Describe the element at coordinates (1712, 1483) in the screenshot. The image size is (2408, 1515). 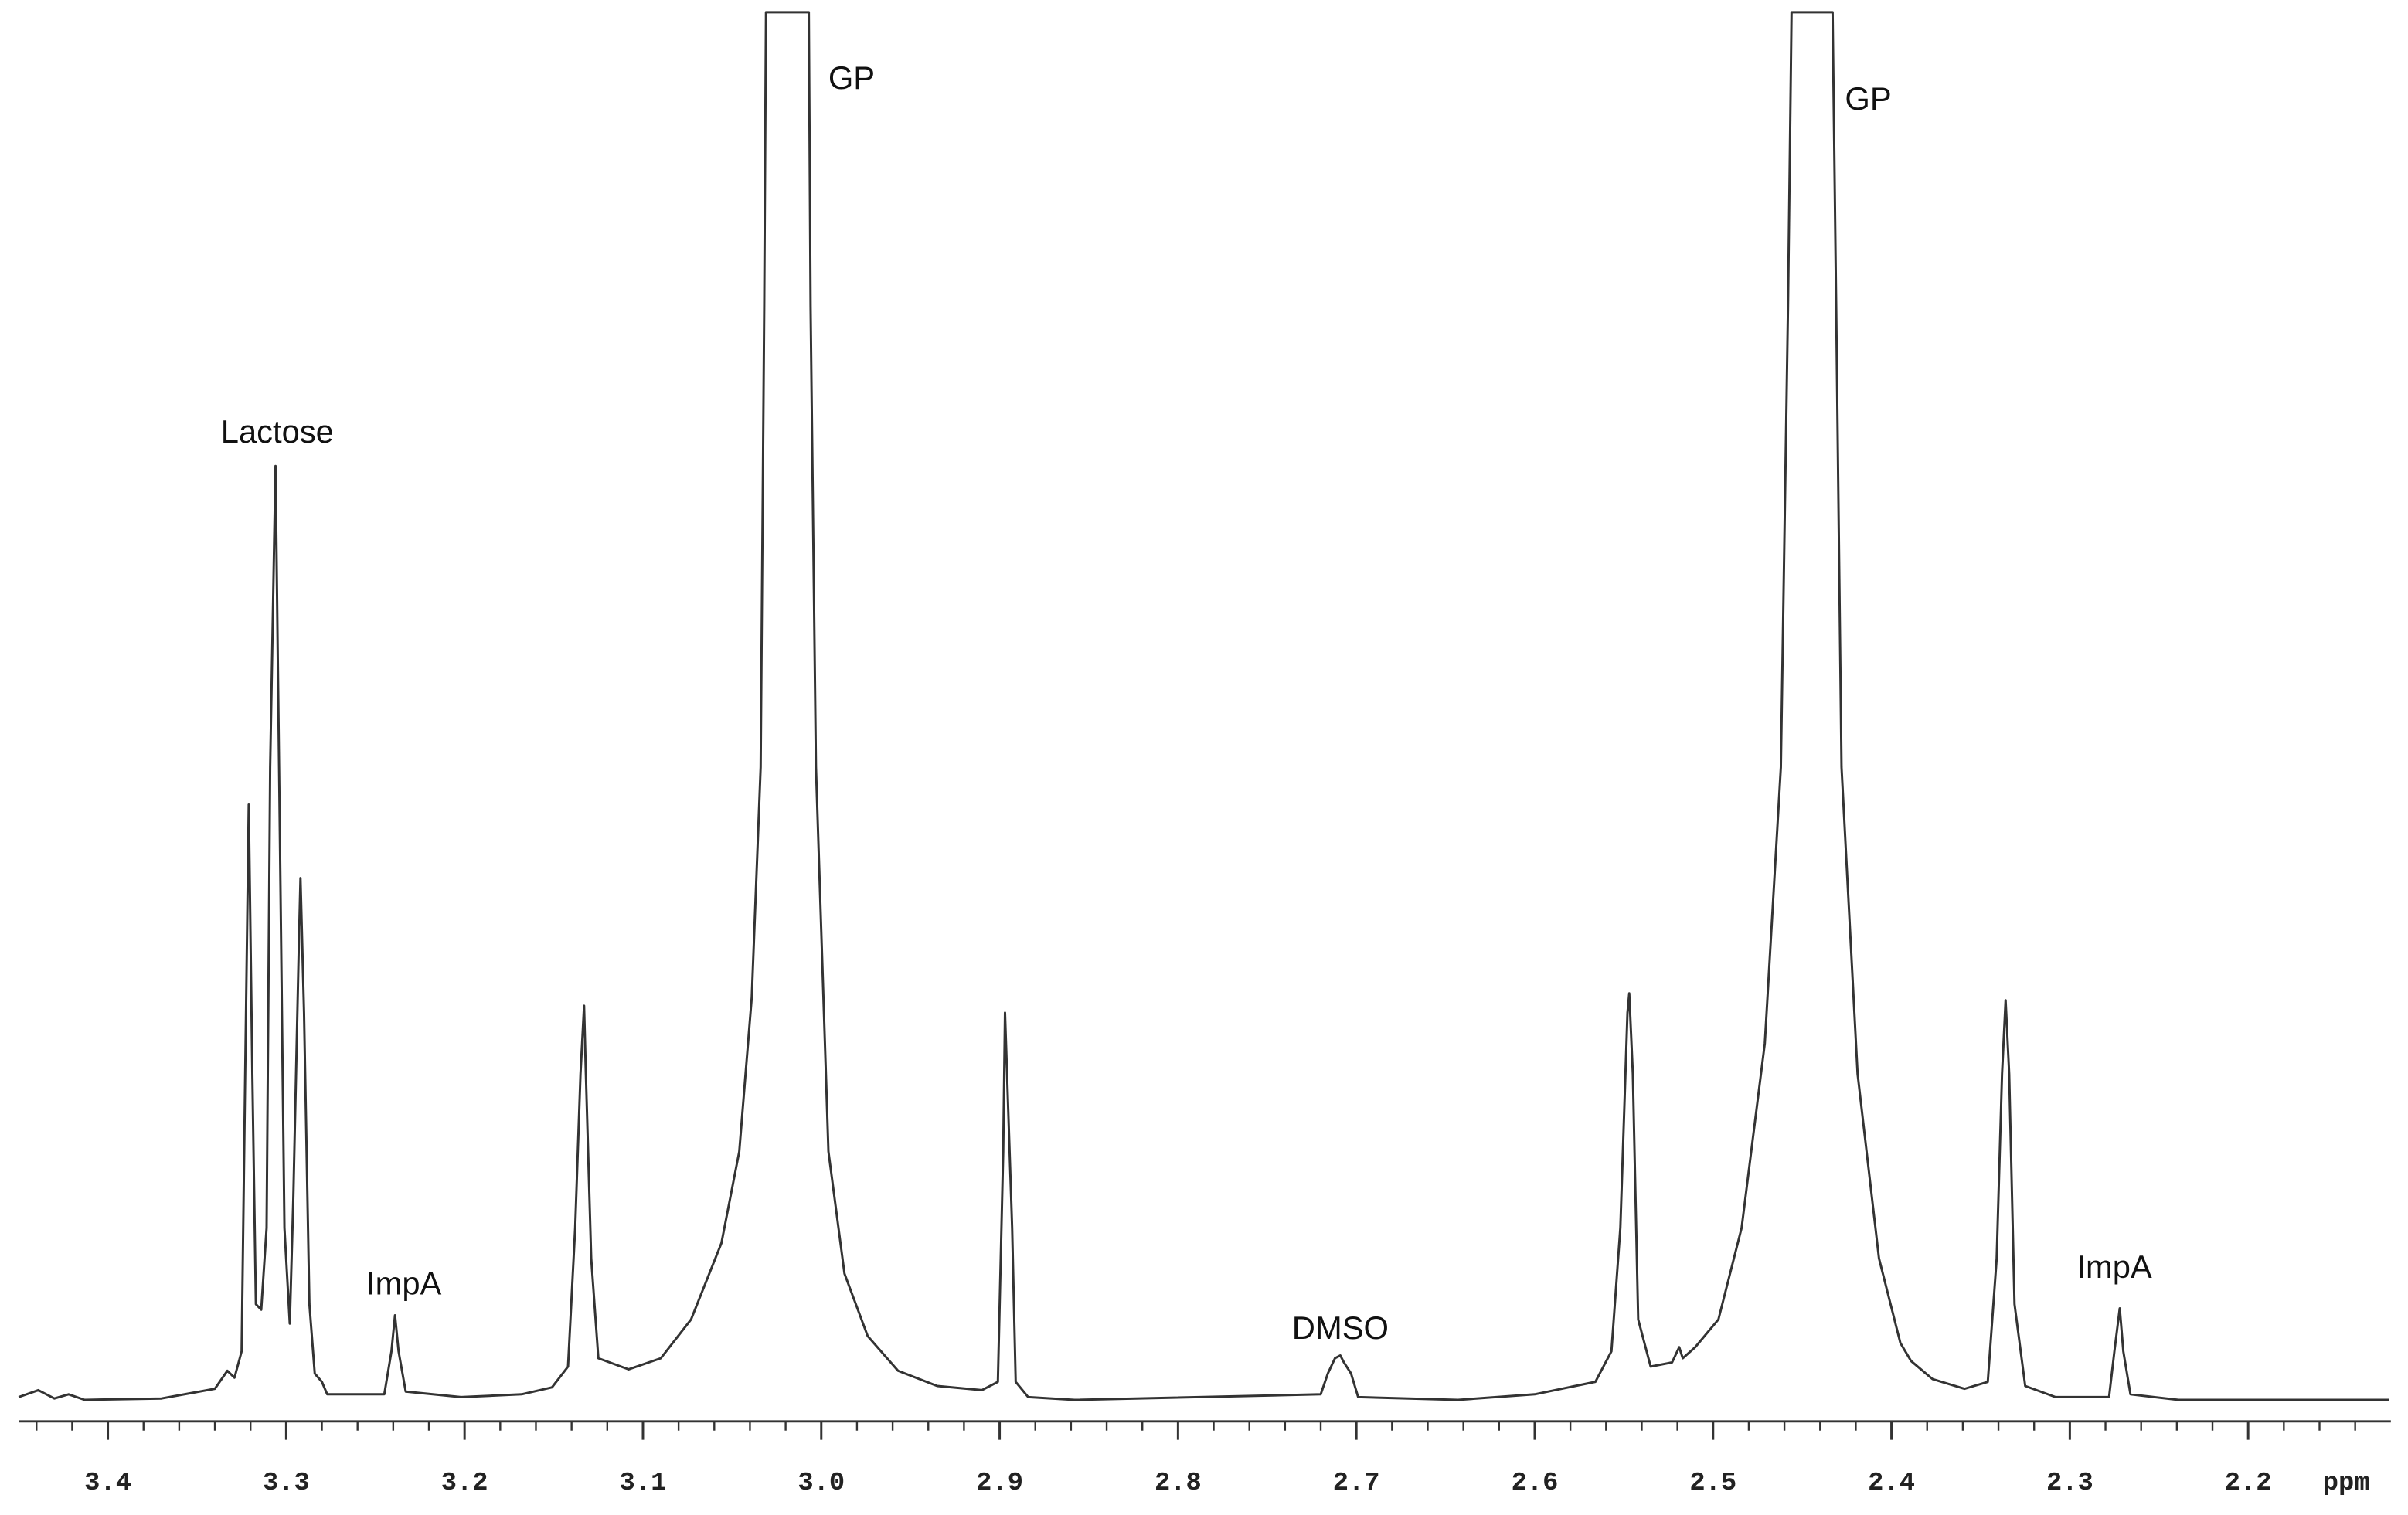
I see `x-tick-label: 2.5` at that location.